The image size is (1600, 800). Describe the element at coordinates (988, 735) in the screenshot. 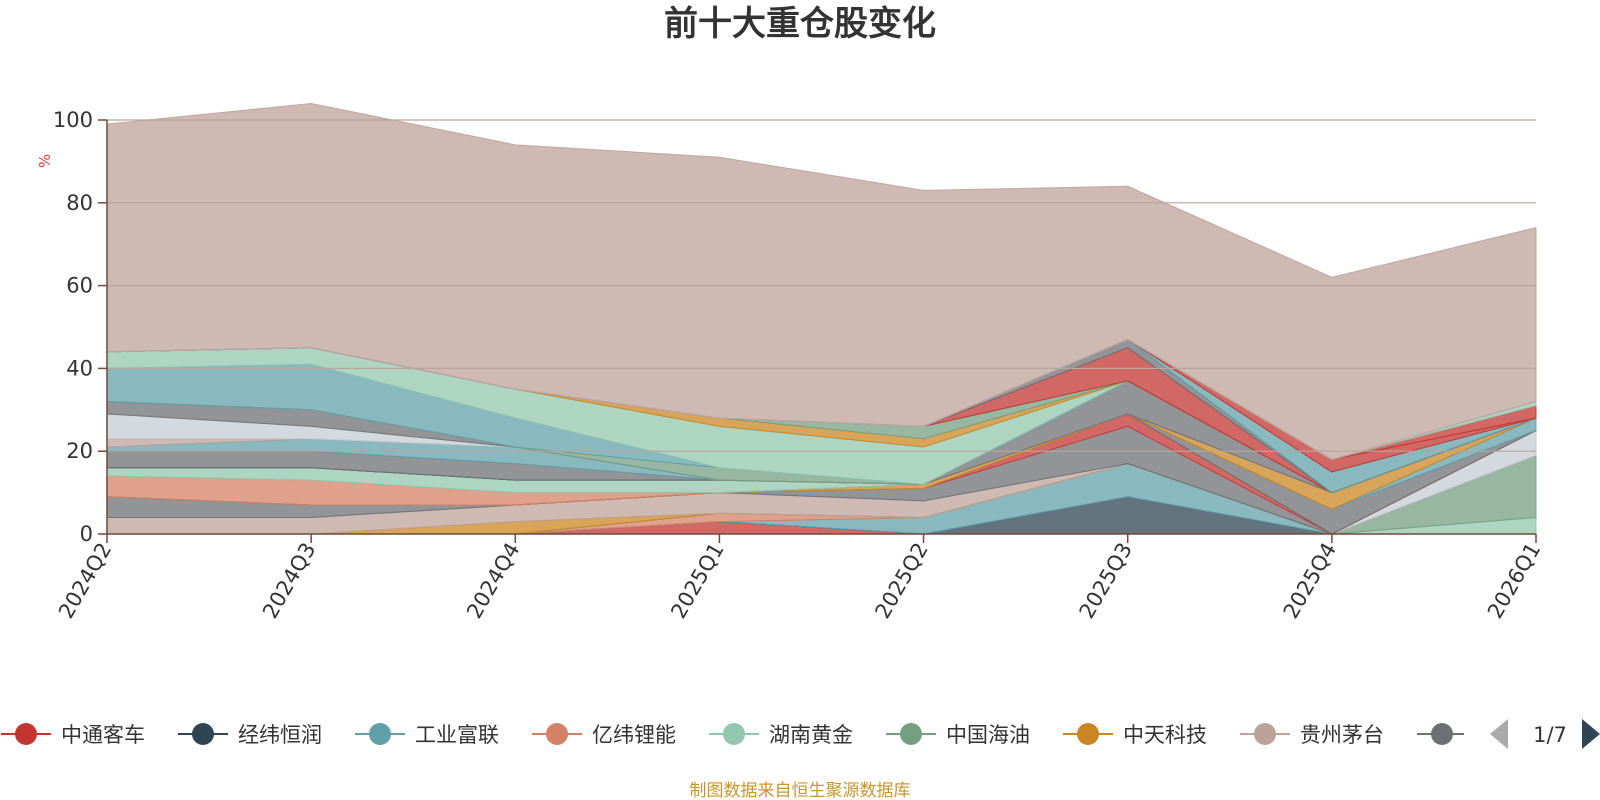

I see `legend-label: 中国海油` at that location.